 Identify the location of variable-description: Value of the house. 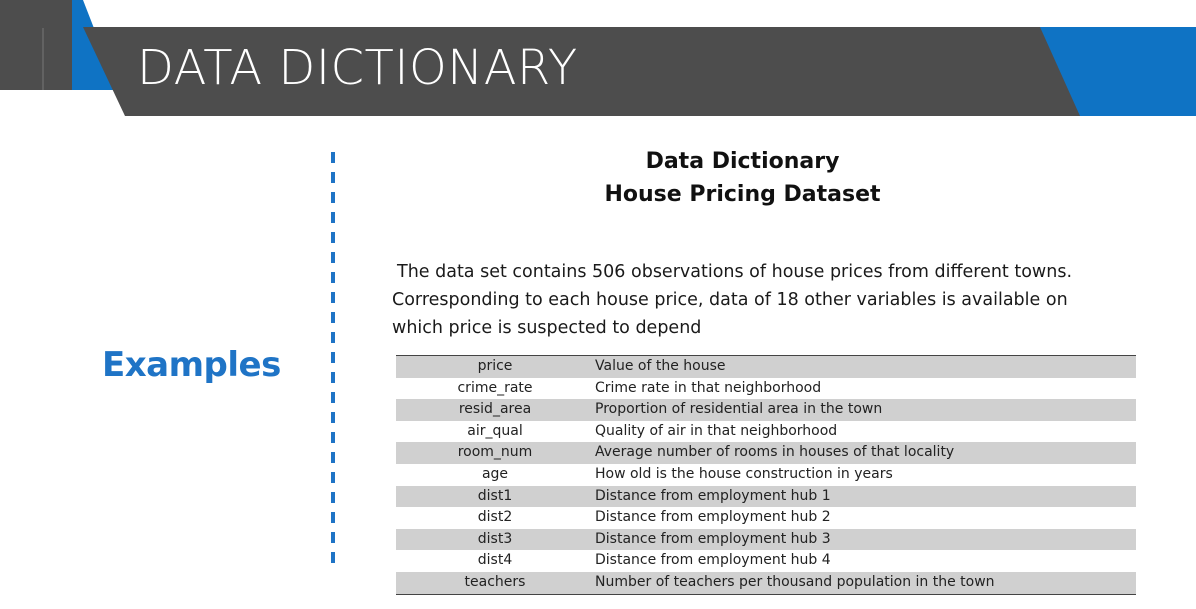
(865, 366).